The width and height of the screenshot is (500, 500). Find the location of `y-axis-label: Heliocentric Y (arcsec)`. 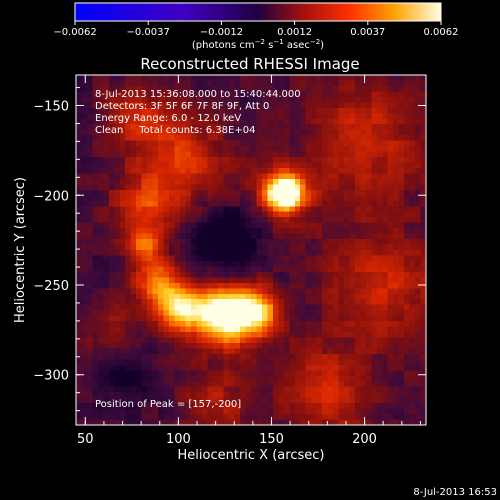

y-axis-label: Heliocentric Y (arcsec) is located at coordinates (20, 250).